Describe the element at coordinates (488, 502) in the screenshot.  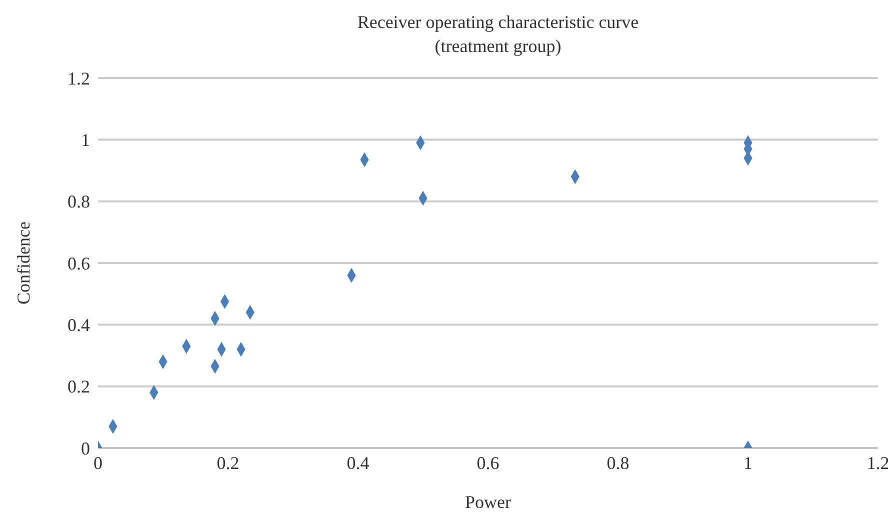
I see `x-axis-title: Power` at that location.